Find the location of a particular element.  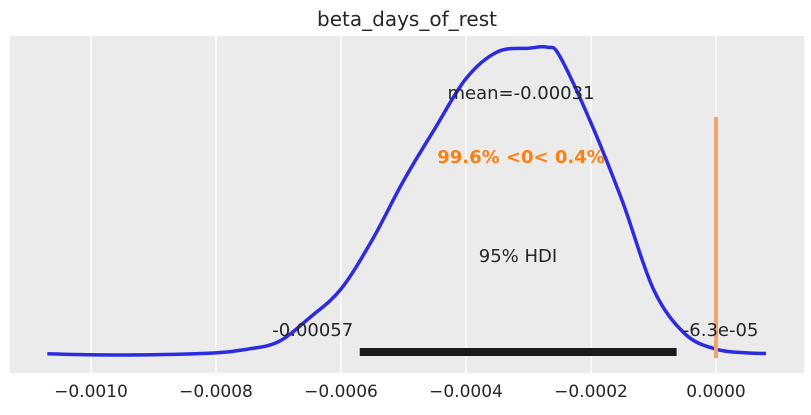

probability-label: 99.6% <0< 0.4% is located at coordinates (521, 157).